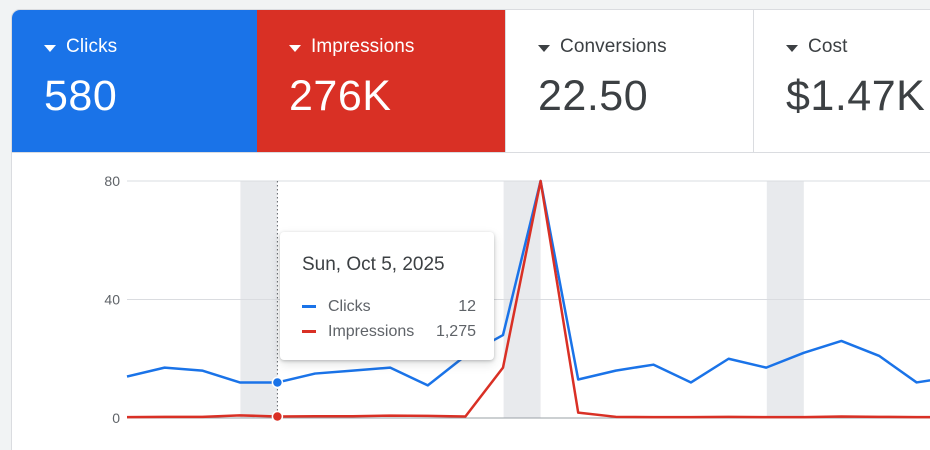 The height and width of the screenshot is (450, 930). What do you see at coordinates (371, 331) in the screenshot?
I see `tooltip-label-impressions: Impressions` at bounding box center [371, 331].